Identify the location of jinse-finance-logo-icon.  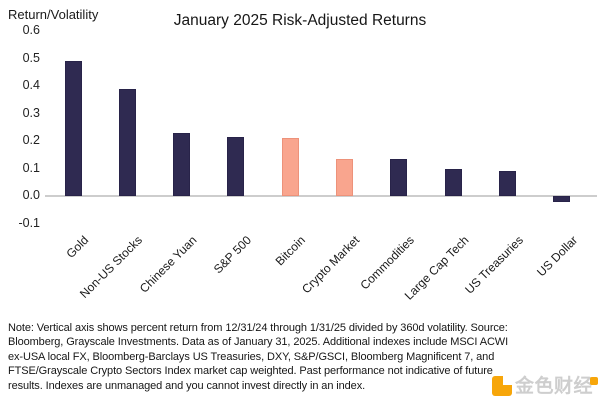
(503, 385).